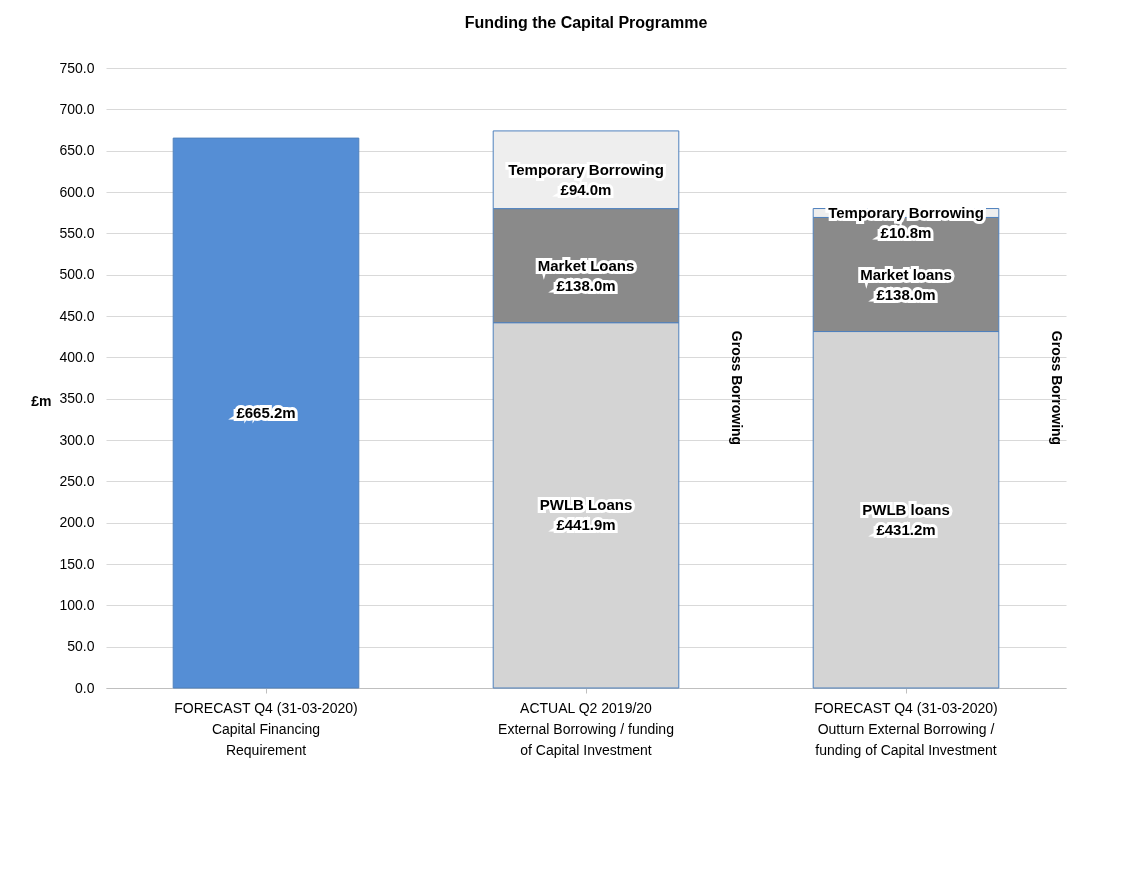 This screenshot has width=1141, height=893. I want to click on y-tick-label: 750.0, so click(77, 67).